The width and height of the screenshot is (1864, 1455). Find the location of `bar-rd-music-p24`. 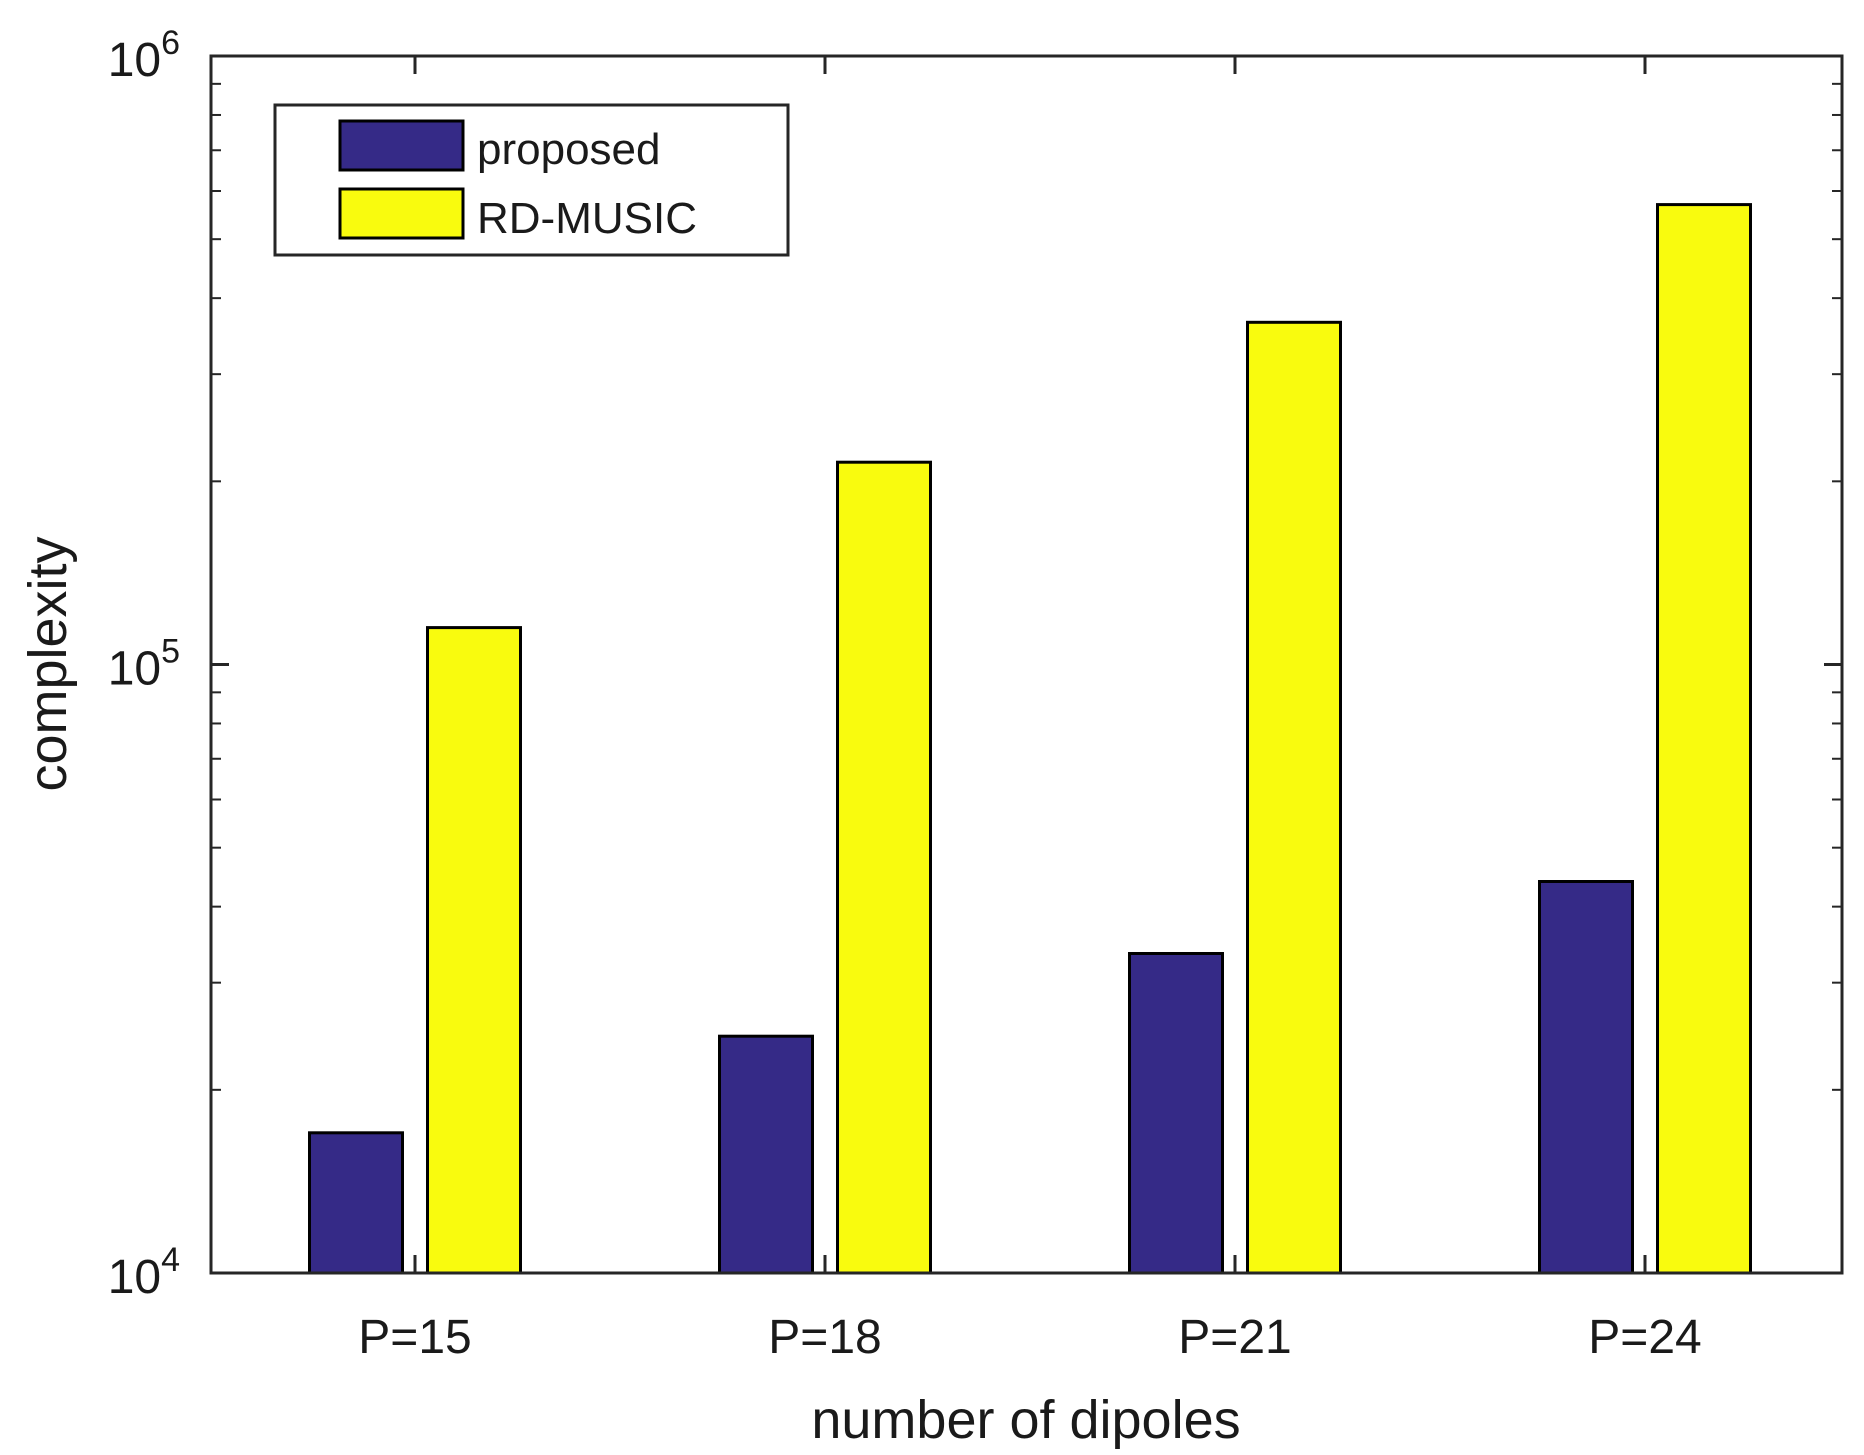

bar-rd-music-p24 is located at coordinates (1704, 739).